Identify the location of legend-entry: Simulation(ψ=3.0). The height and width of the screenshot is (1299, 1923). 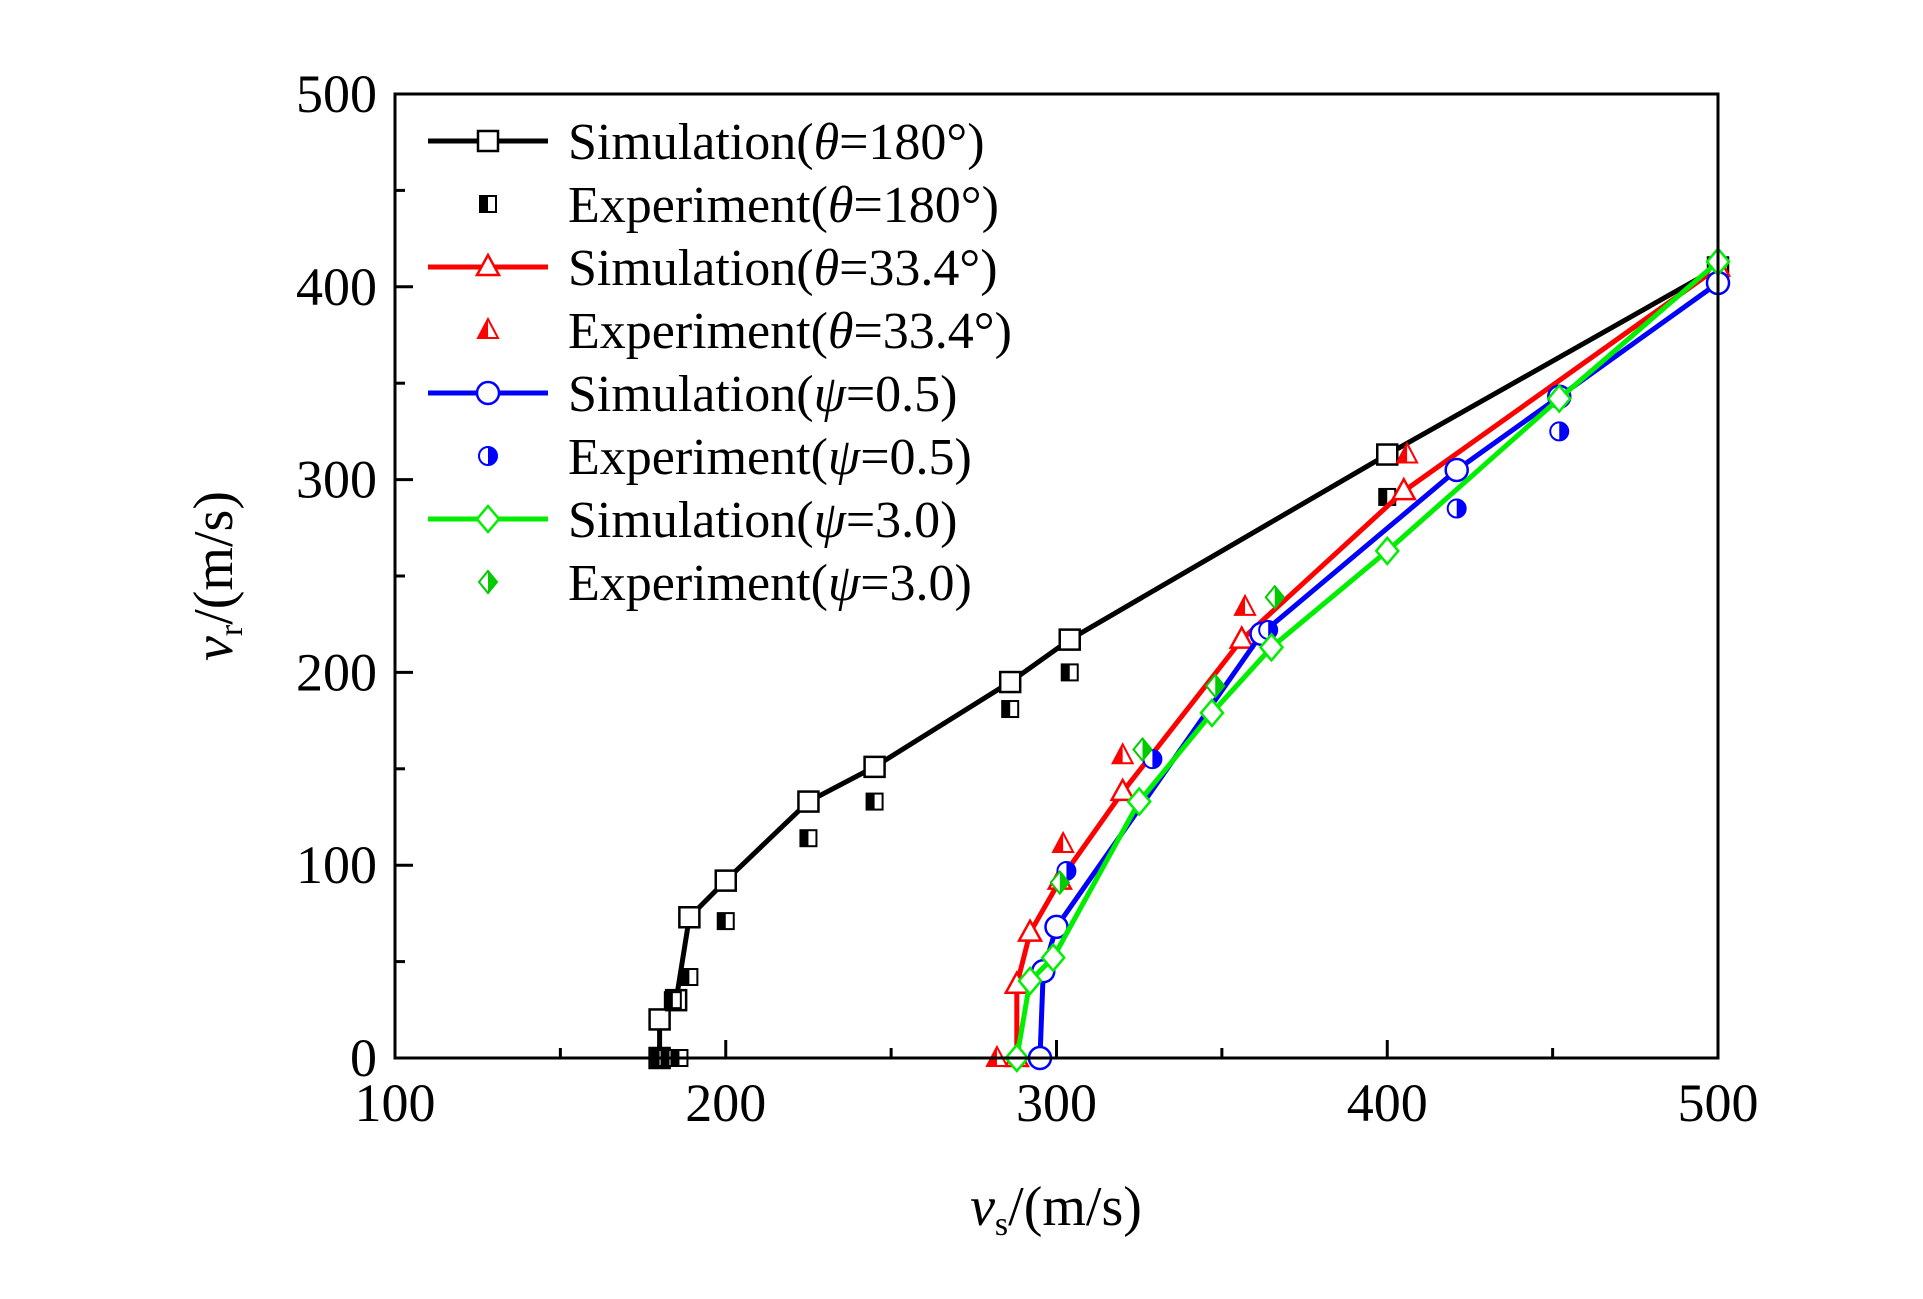
(693, 520).